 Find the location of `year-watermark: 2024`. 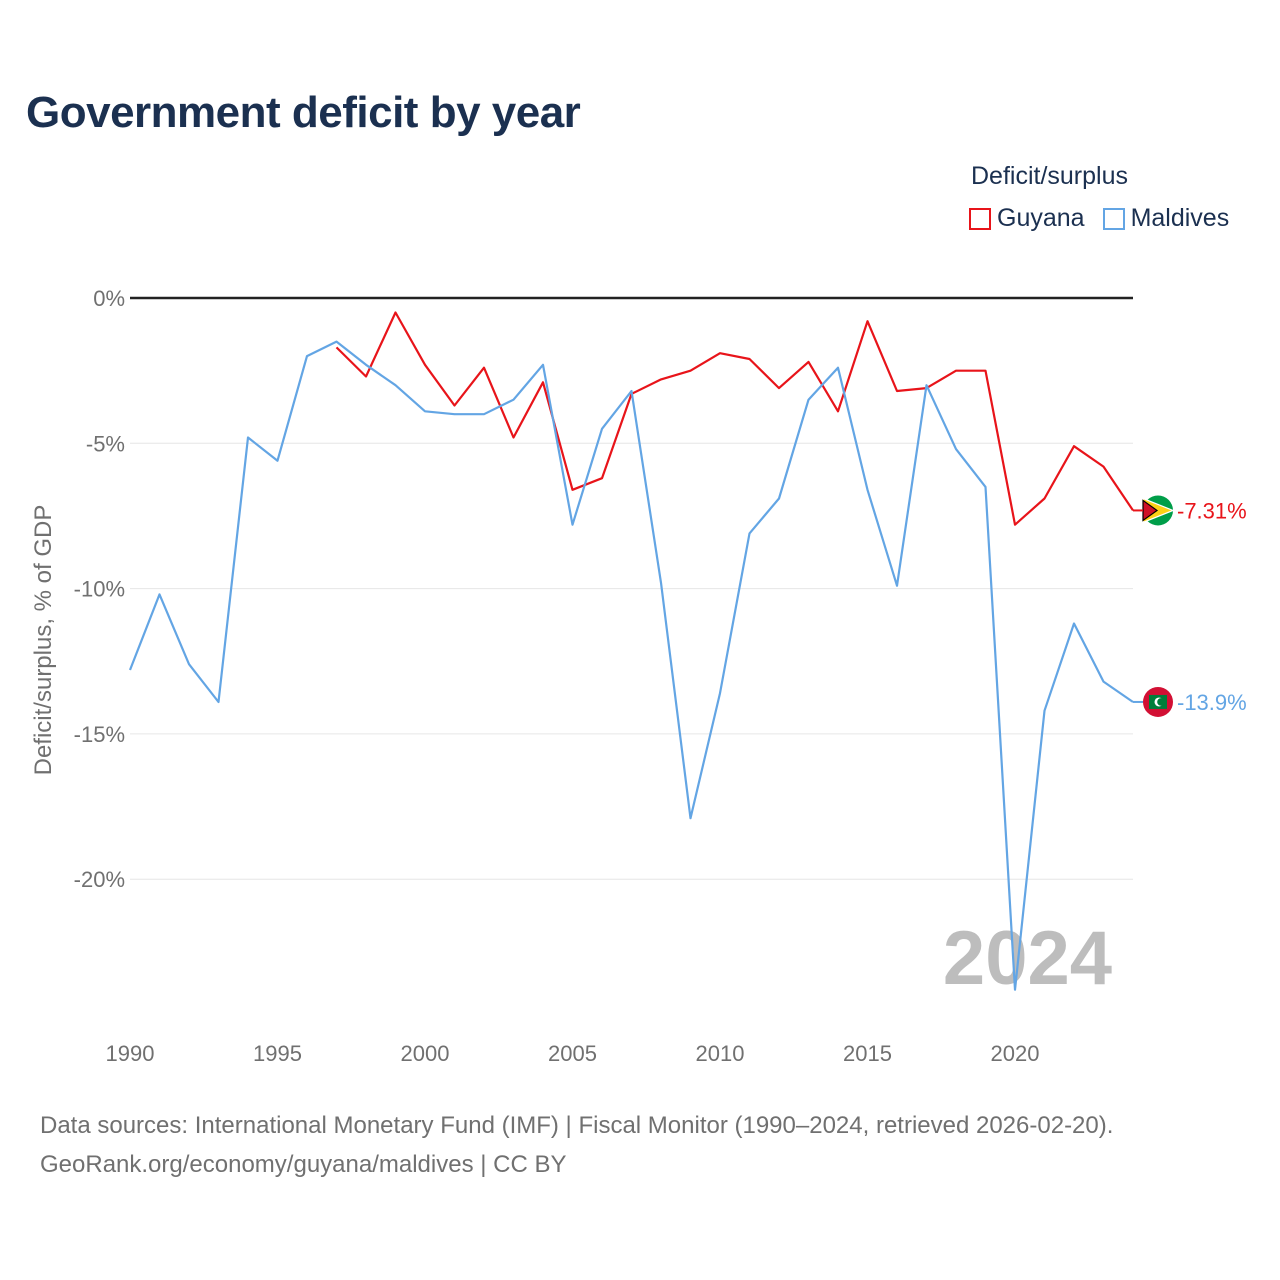

year-watermark: 2024 is located at coordinates (1027, 958).